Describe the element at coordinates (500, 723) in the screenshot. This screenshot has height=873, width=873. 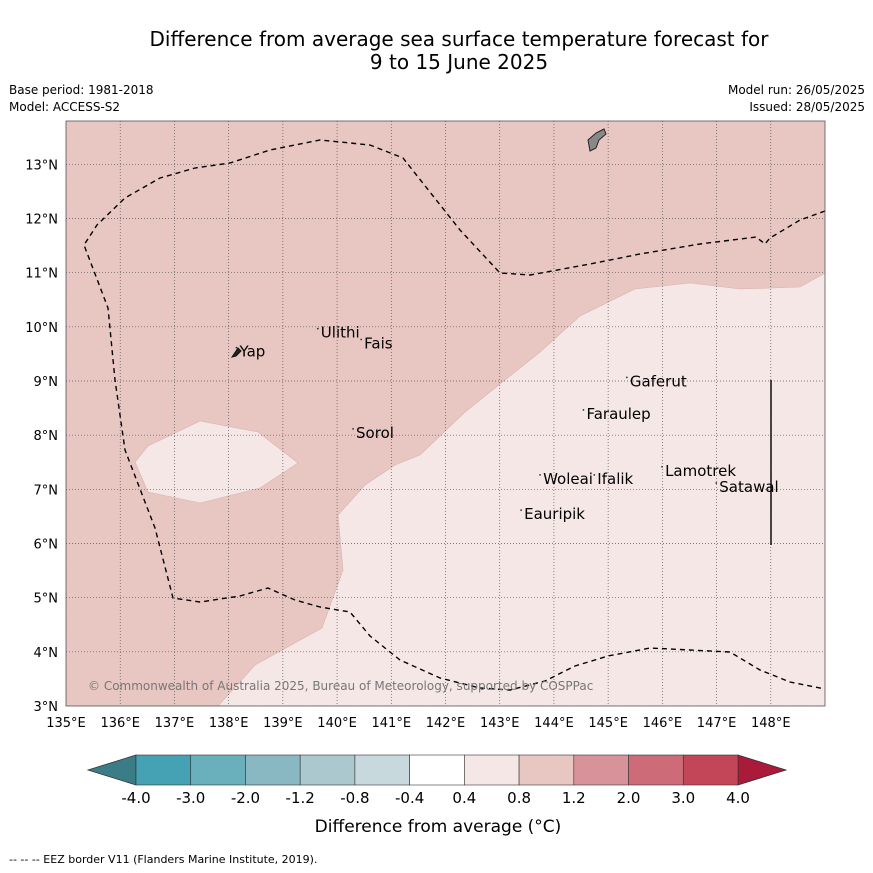
I see `lon-tick-label: 143°E` at that location.